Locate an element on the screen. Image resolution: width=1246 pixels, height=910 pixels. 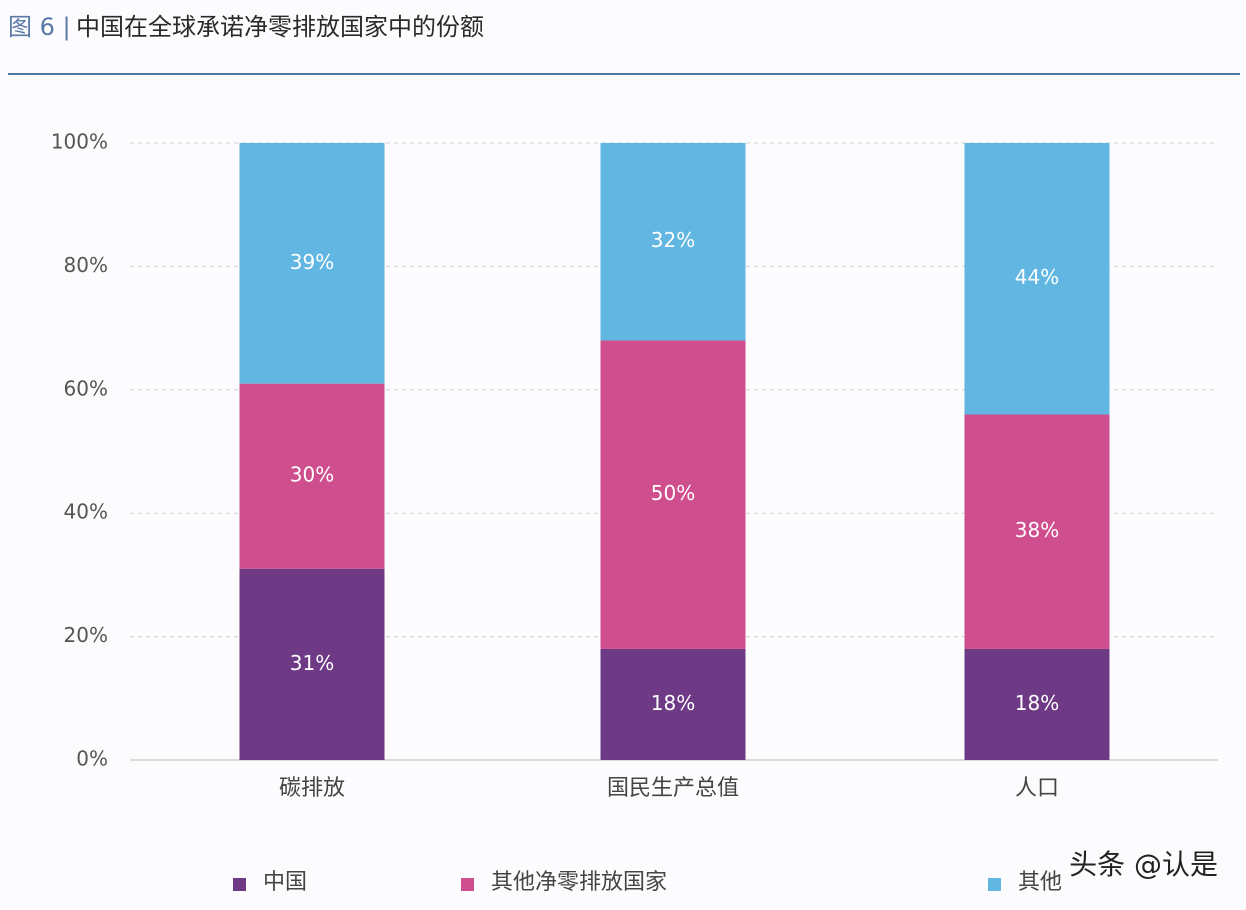
y-tick-label: 100% is located at coordinates (79, 142).